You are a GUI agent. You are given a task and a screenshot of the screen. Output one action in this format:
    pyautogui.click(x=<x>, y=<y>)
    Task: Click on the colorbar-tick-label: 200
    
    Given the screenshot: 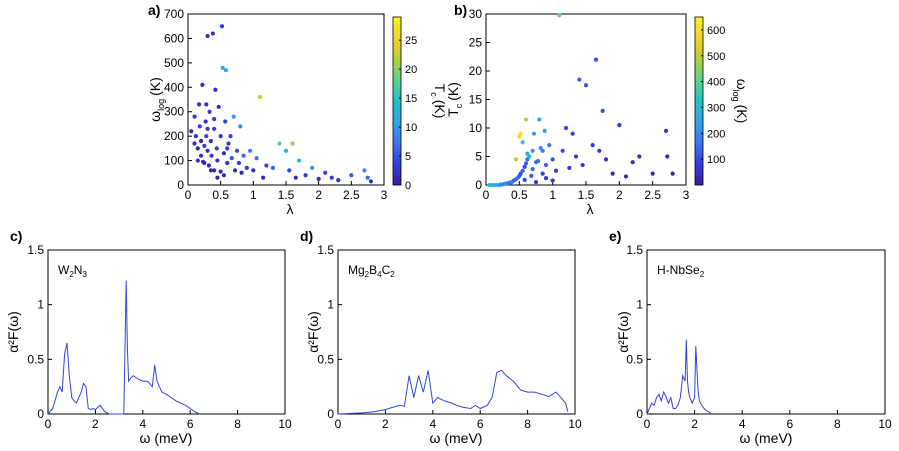 What is the action you would take?
    pyautogui.click(x=716, y=134)
    